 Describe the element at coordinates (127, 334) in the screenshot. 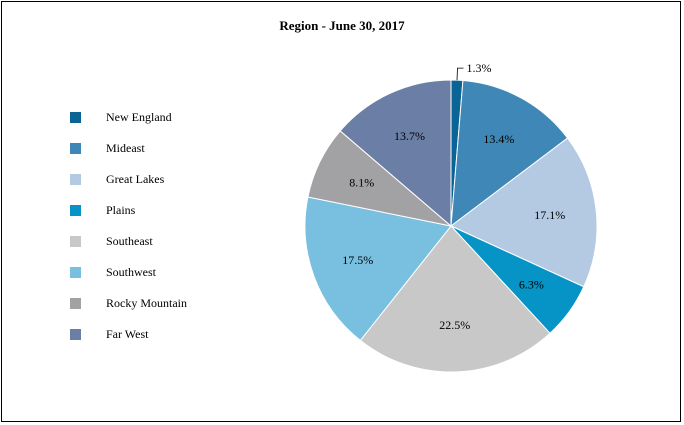

I see `legend-label: Far West` at that location.